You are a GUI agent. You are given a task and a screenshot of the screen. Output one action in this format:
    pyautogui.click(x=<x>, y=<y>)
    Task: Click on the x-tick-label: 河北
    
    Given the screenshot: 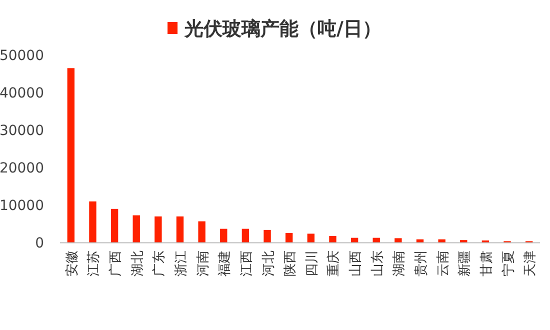 What is the action you would take?
    pyautogui.click(x=268, y=263)
    